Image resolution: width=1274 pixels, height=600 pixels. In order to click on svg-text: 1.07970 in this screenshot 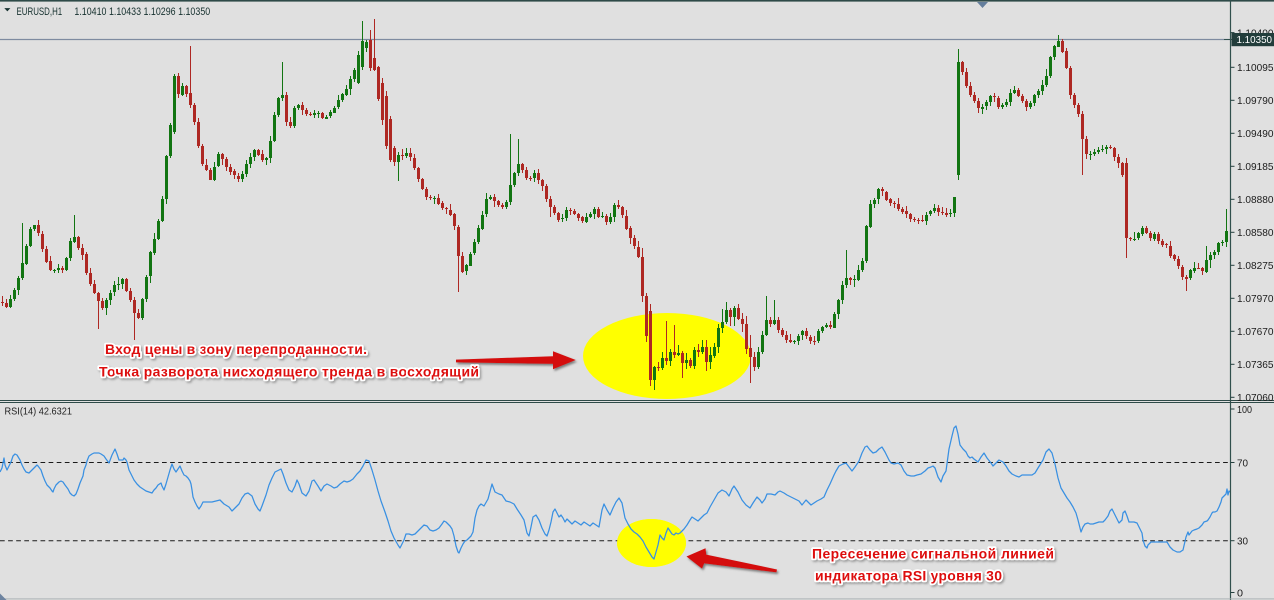, I will do `click(1255, 299)`.